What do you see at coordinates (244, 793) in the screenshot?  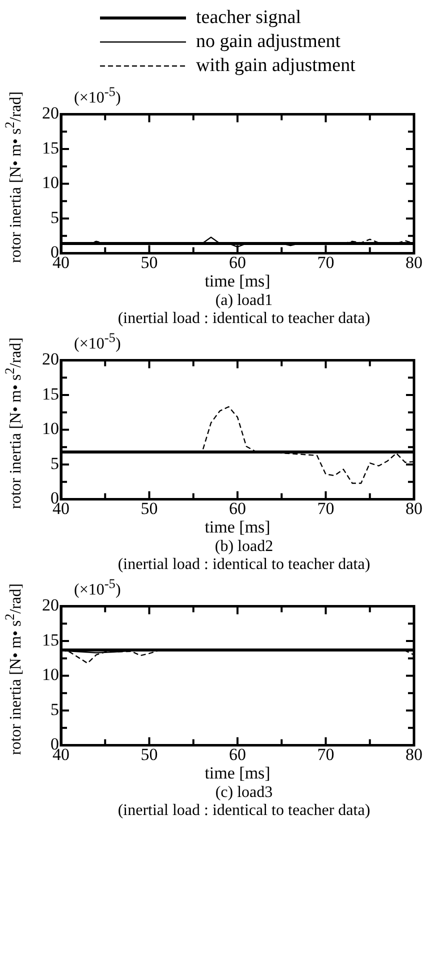 I see `text: (c) load3` at bounding box center [244, 793].